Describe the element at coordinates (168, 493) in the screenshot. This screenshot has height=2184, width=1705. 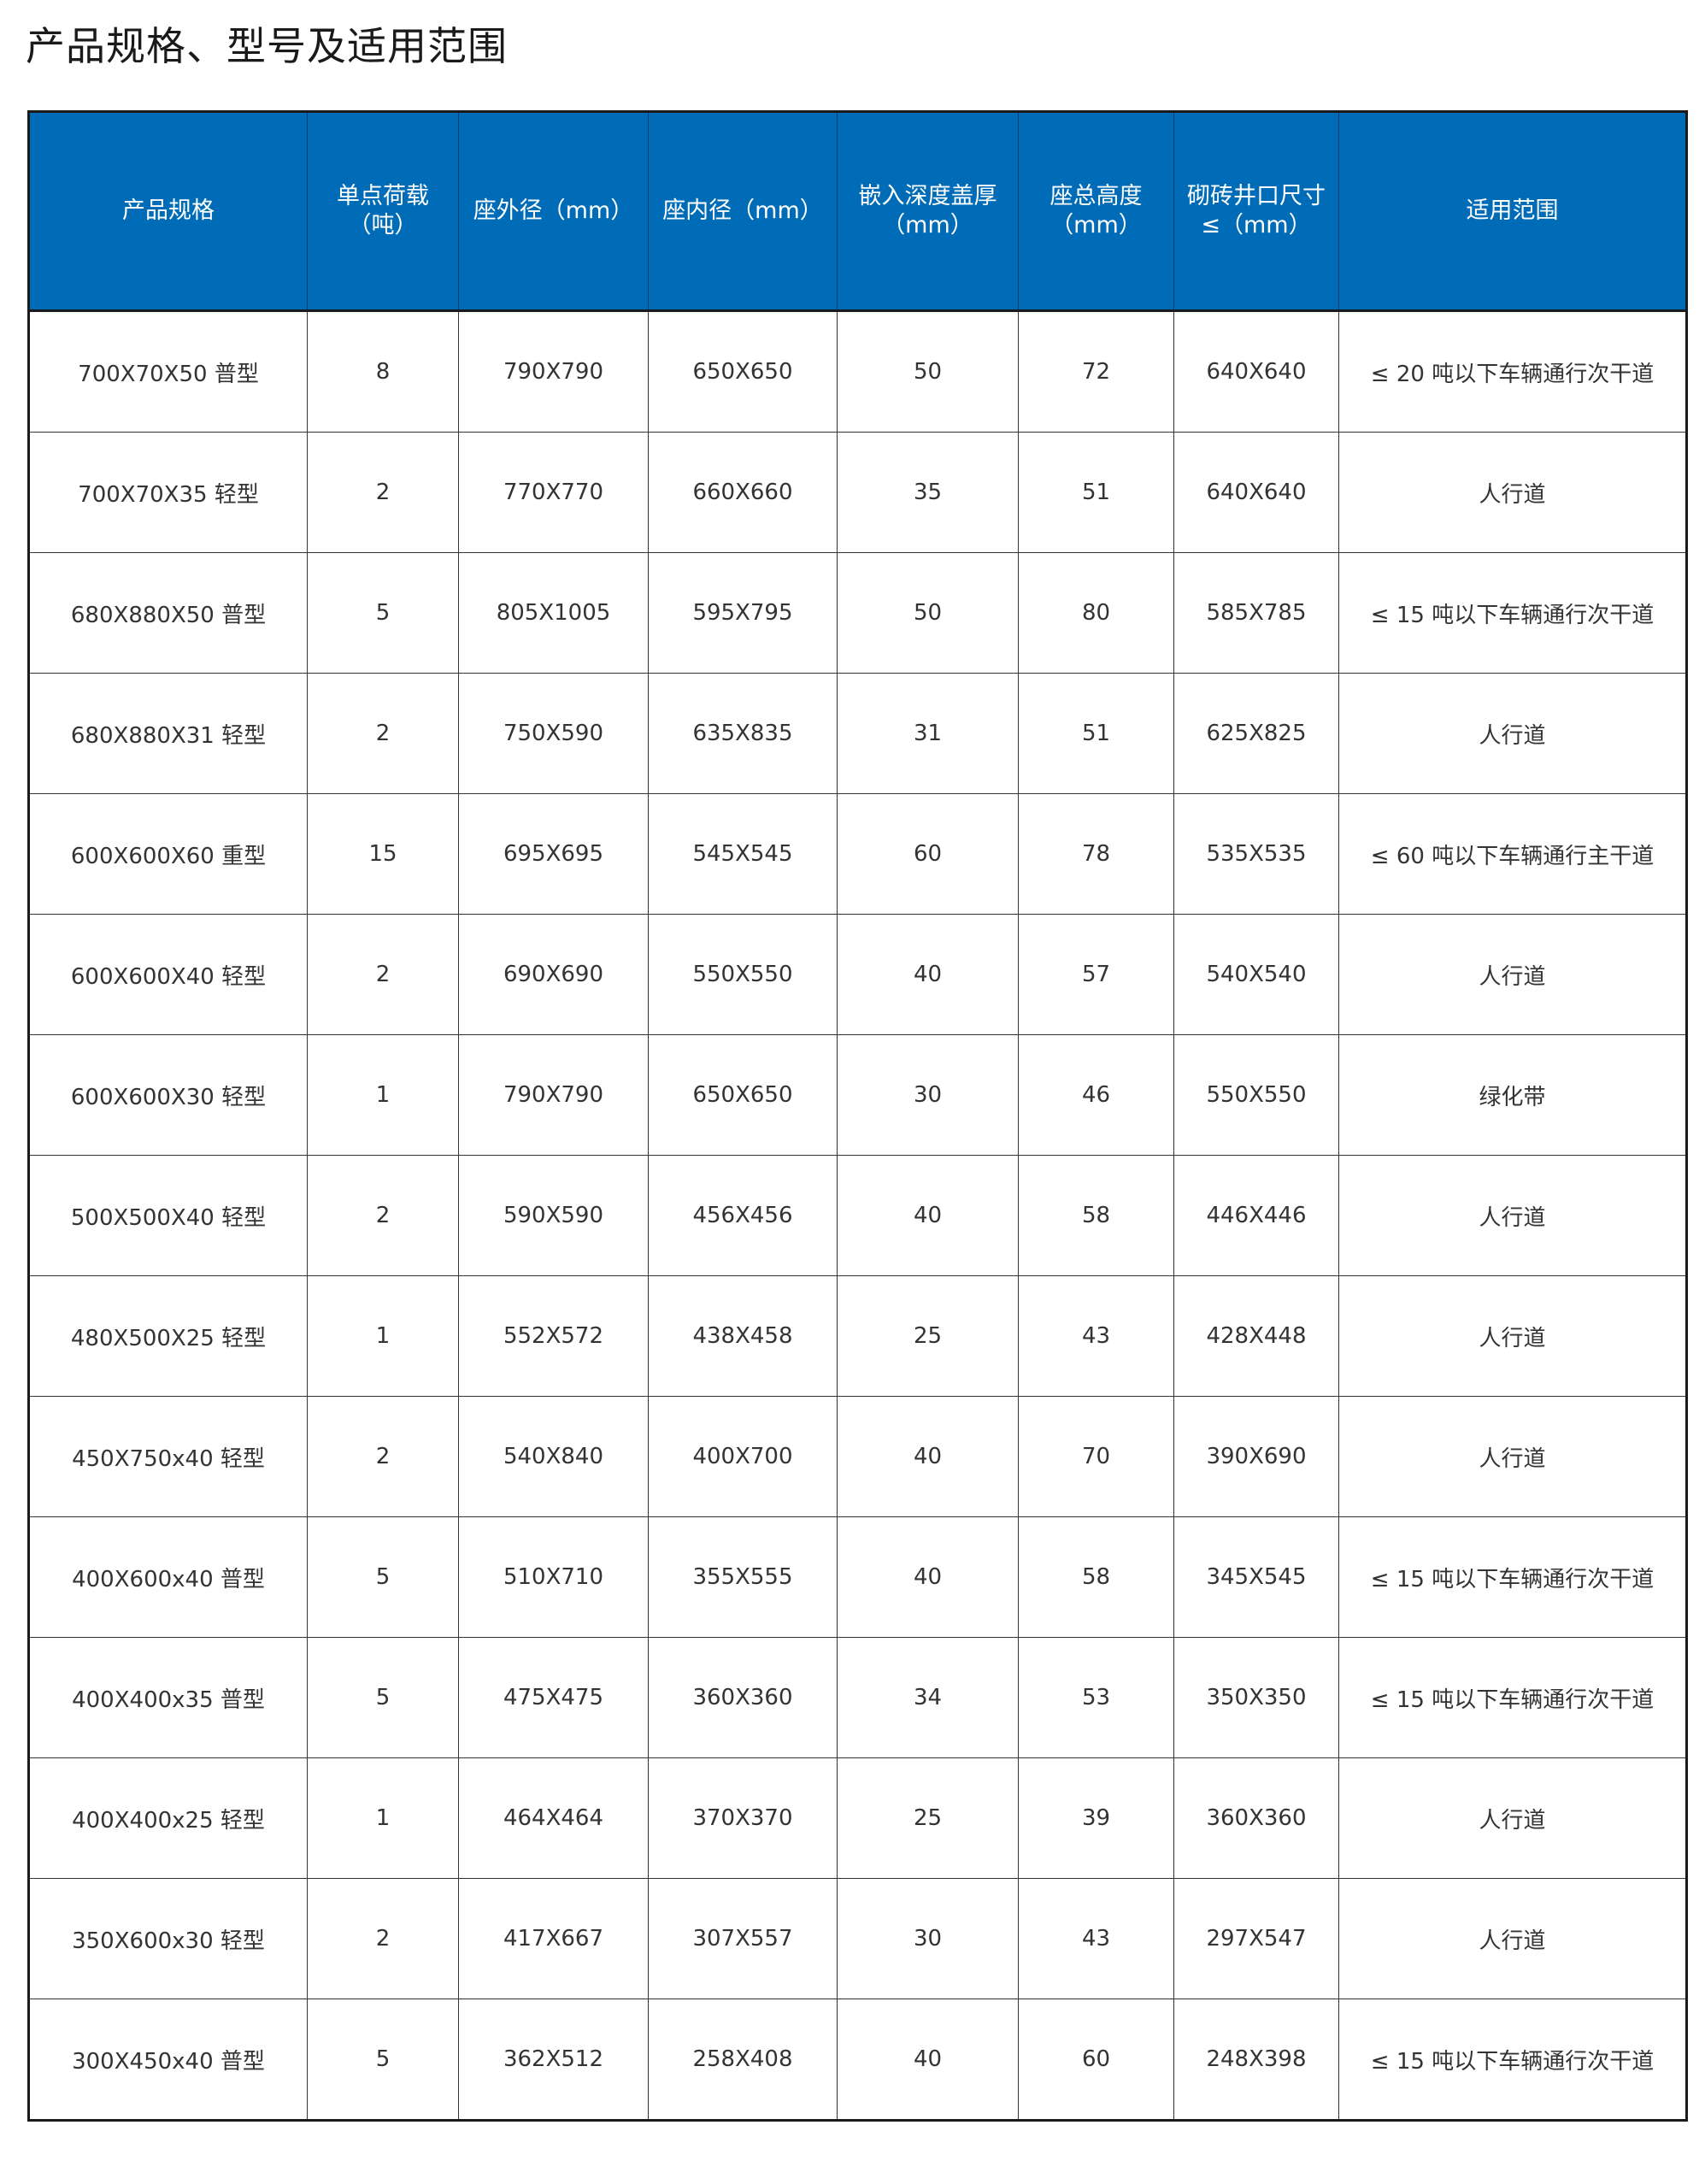
I see `cell-product-spec: 700X70X35 轻型` at that location.